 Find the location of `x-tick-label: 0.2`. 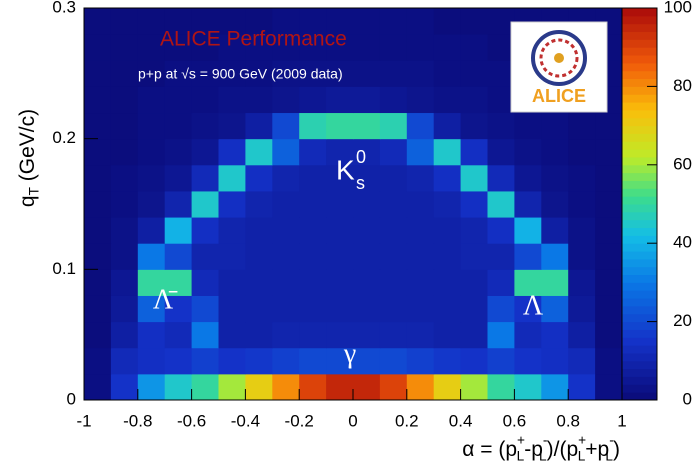

x-tick-label: 0.2 is located at coordinates (407, 420).